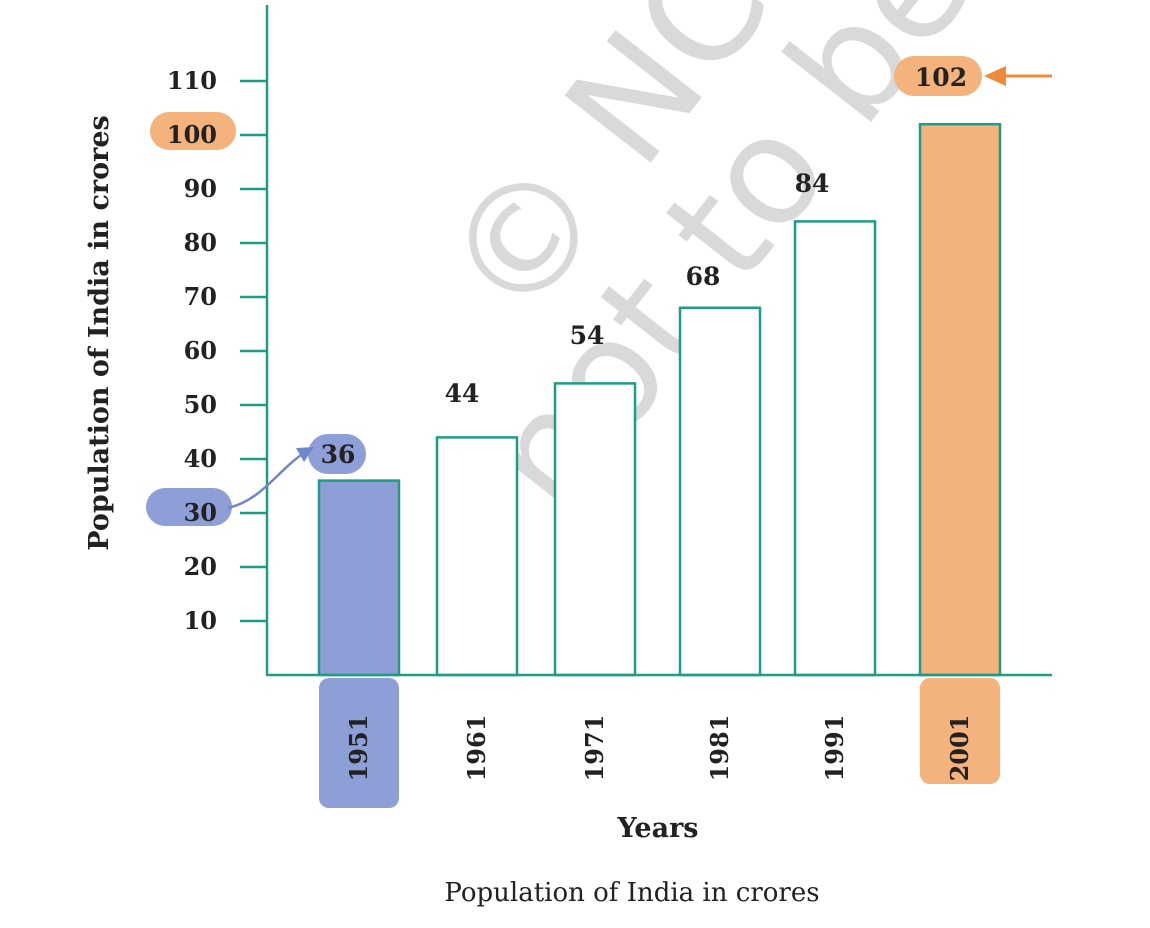 This screenshot has width=1150, height=928. I want to click on data-label-1961: 44, so click(462, 393).